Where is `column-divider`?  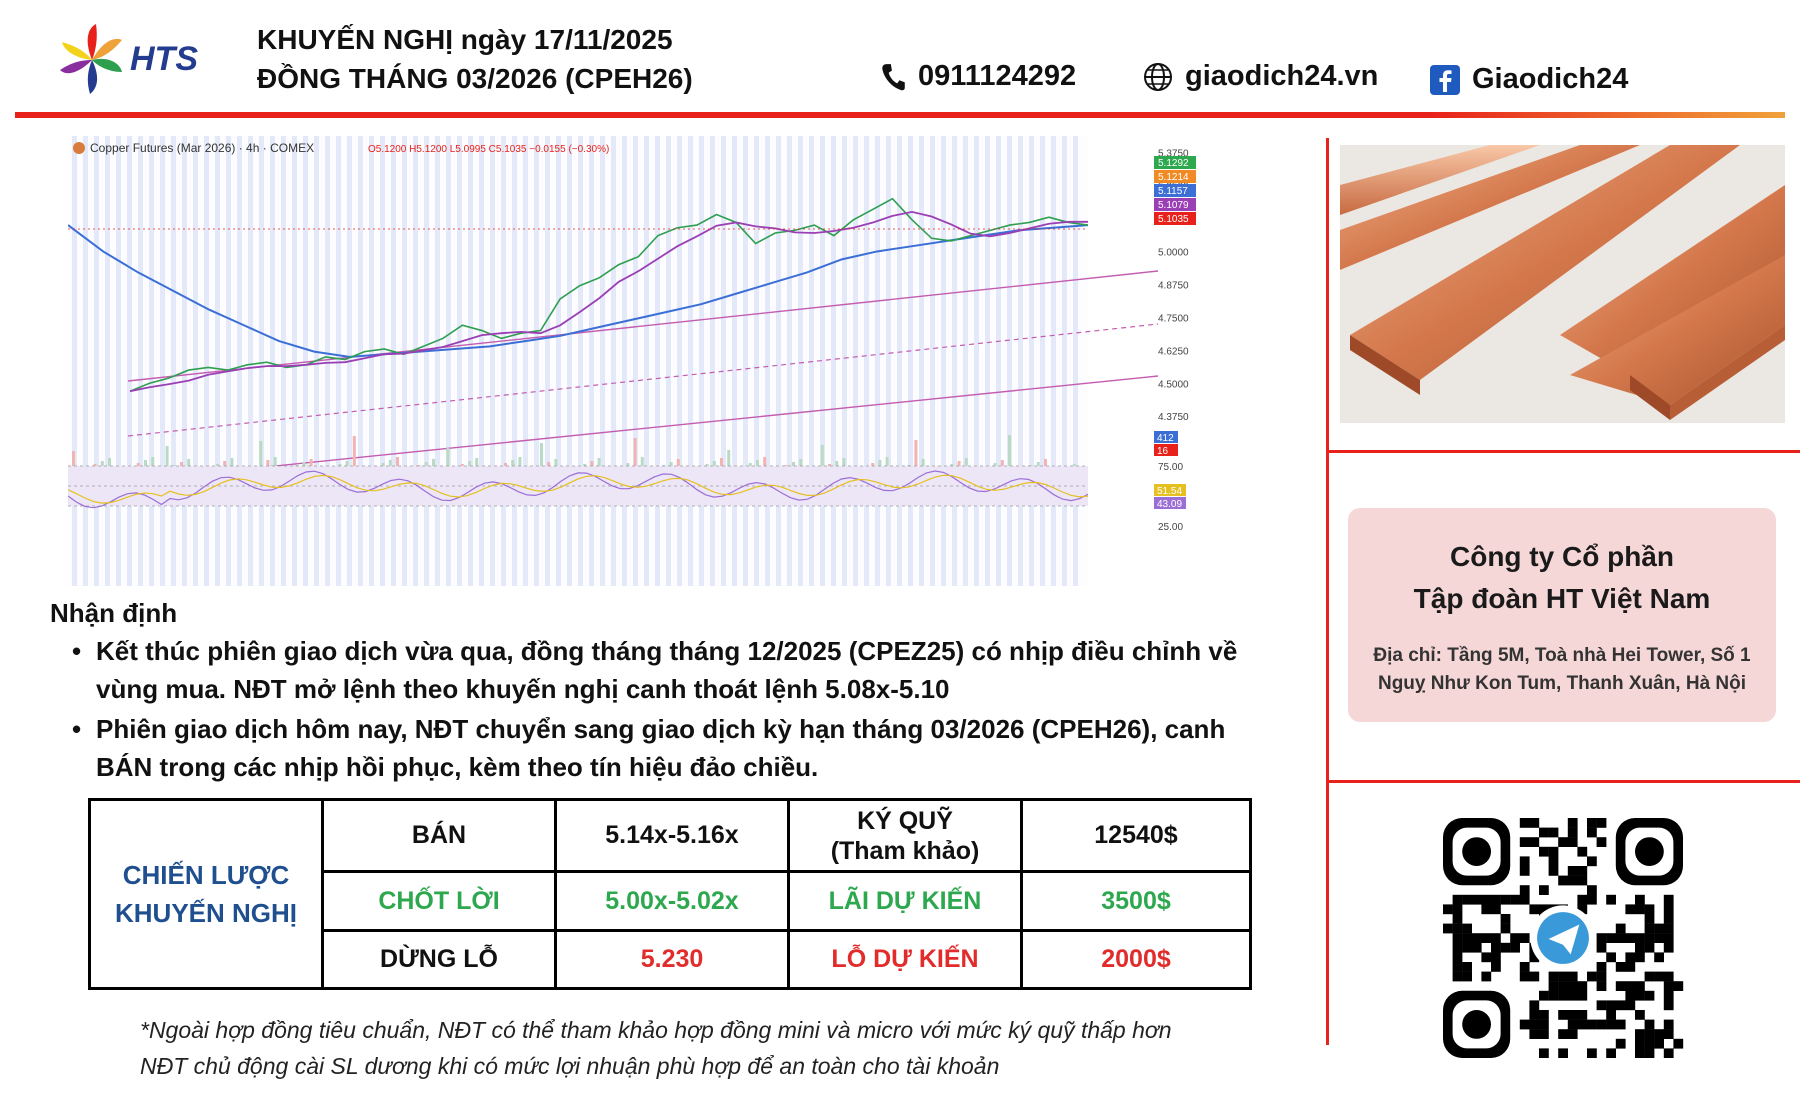
column-divider is located at coordinates (1327, 591).